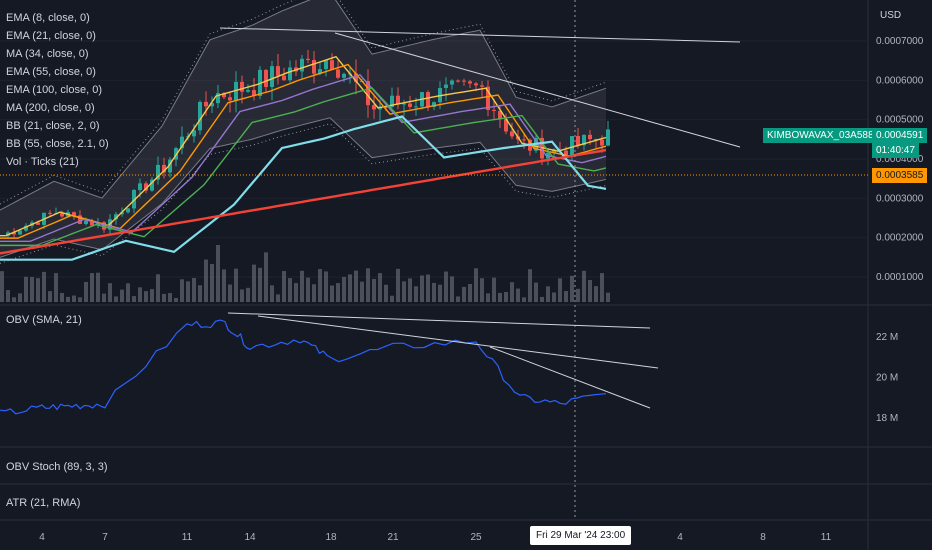  What do you see at coordinates (891, 15) in the screenshot?
I see `currency-label: USD` at bounding box center [891, 15].